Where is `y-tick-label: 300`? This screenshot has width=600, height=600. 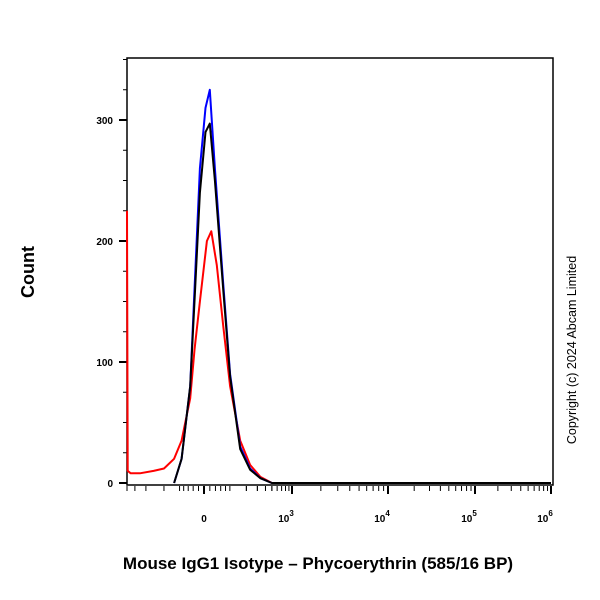
y-tick-label: 300 is located at coordinates (104, 121).